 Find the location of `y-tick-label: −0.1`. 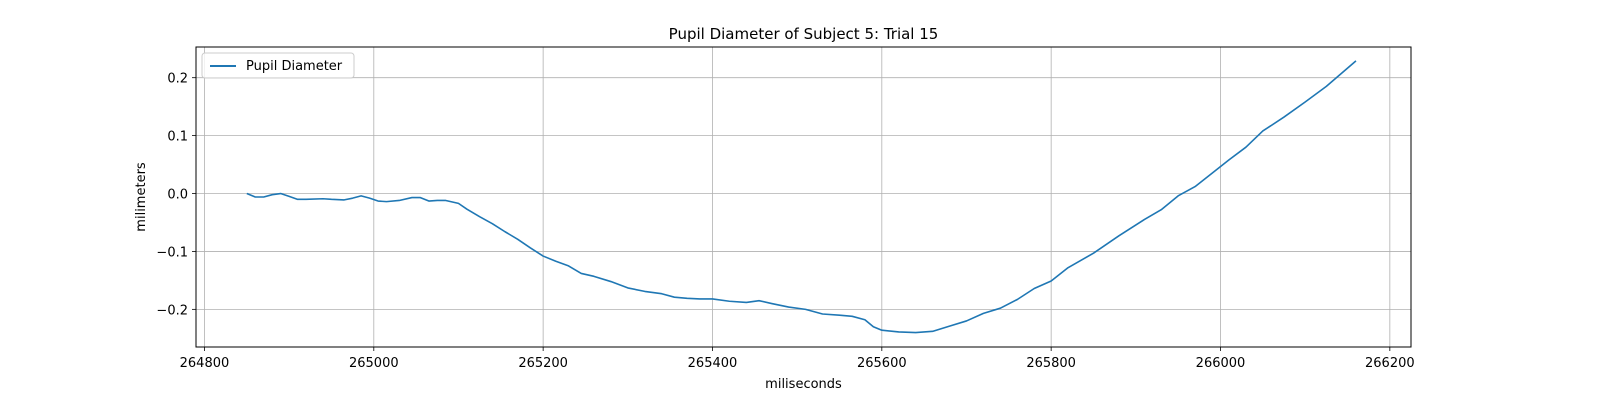

y-tick-label: −0.1 is located at coordinates (172, 252).